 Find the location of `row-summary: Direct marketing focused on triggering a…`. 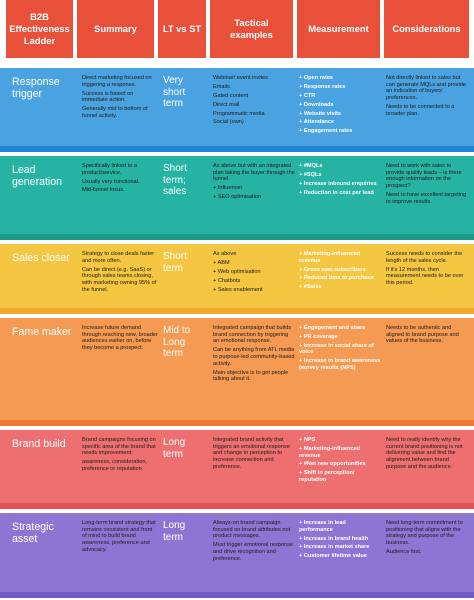

row-summary: Direct marketing focused on triggering a… is located at coordinates (120, 98).